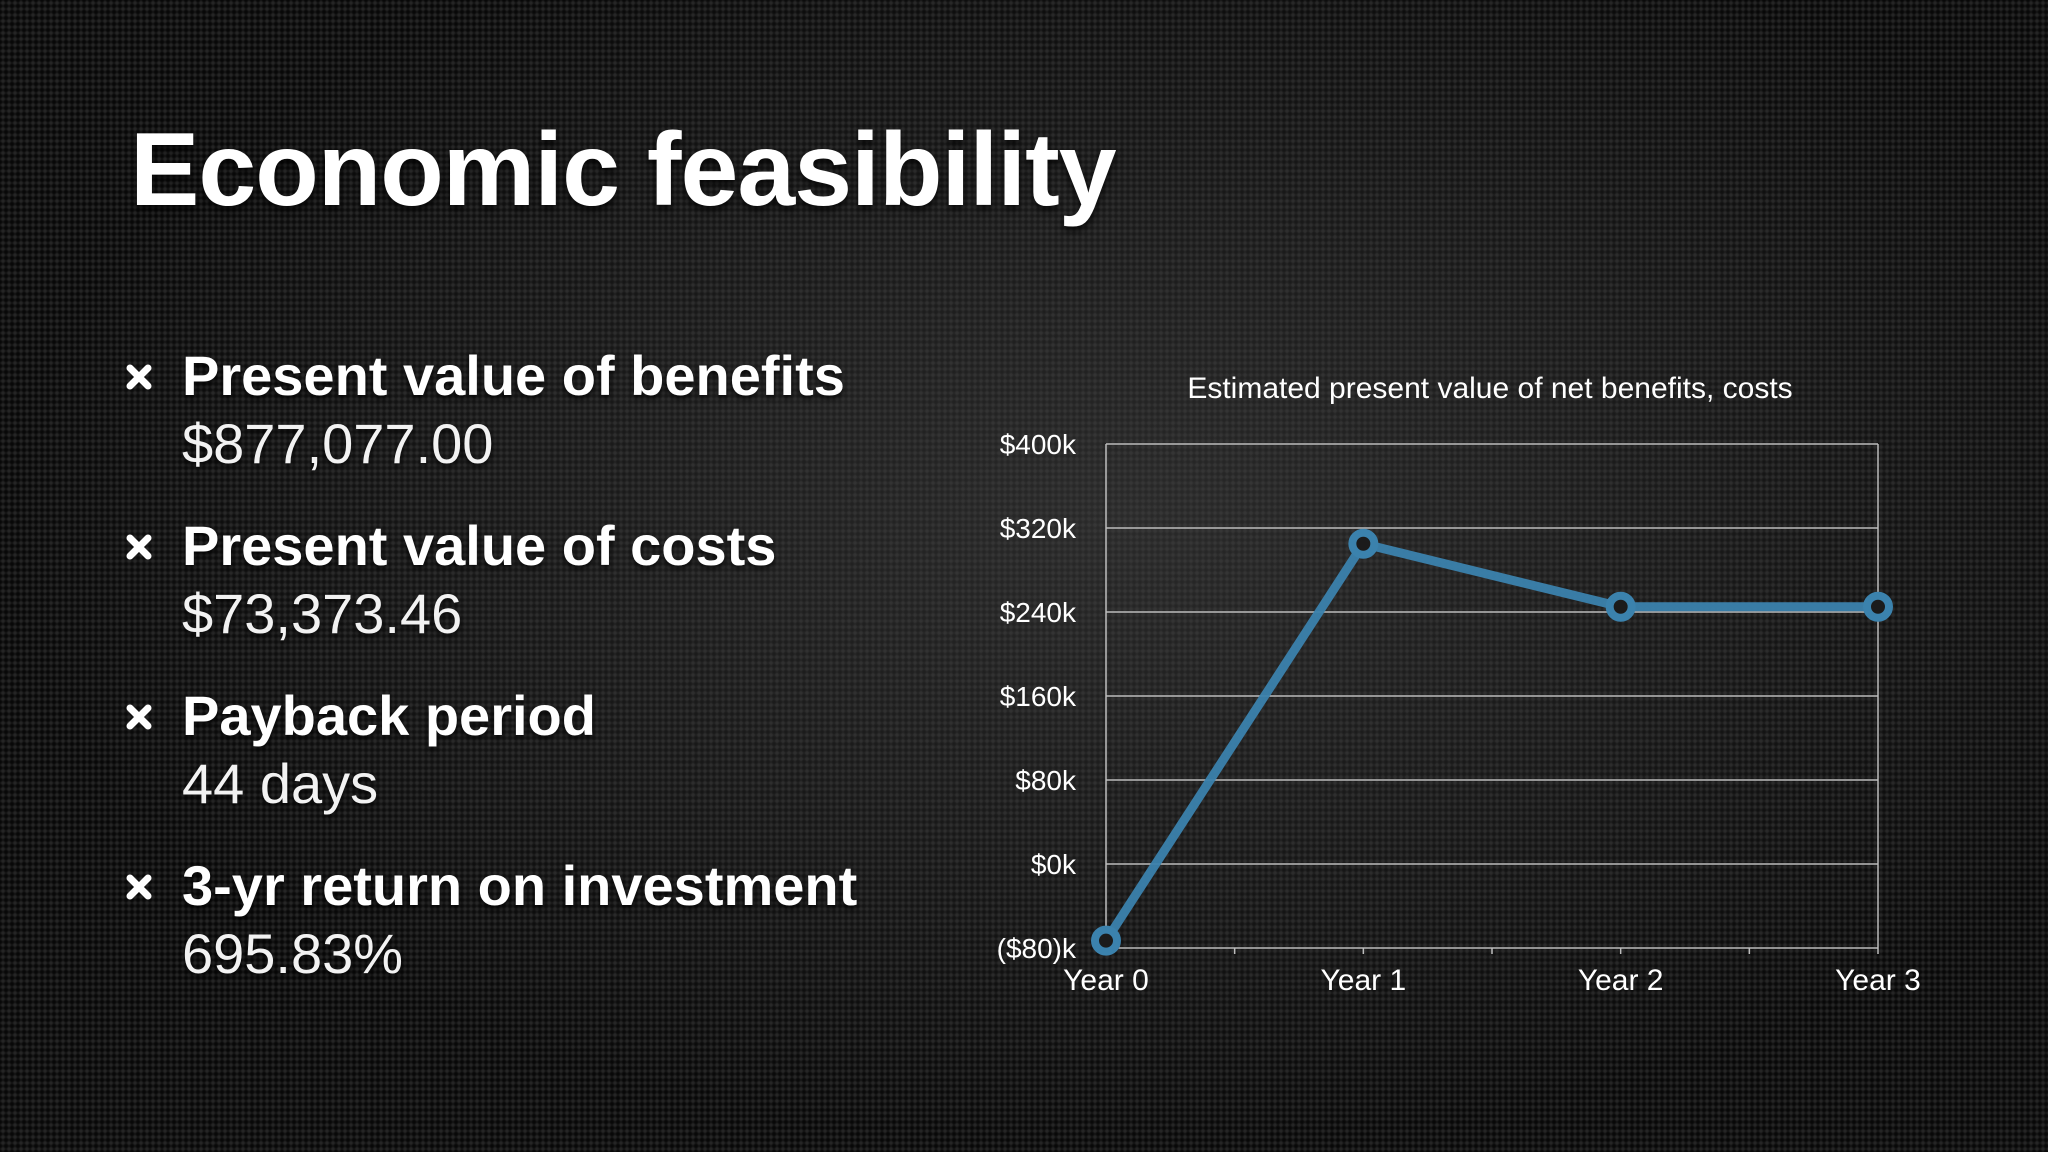 This screenshot has width=2048, height=1152. What do you see at coordinates (566, 937) in the screenshot?
I see `bullet-item: 3-yr return on investment 695.83%` at bounding box center [566, 937].